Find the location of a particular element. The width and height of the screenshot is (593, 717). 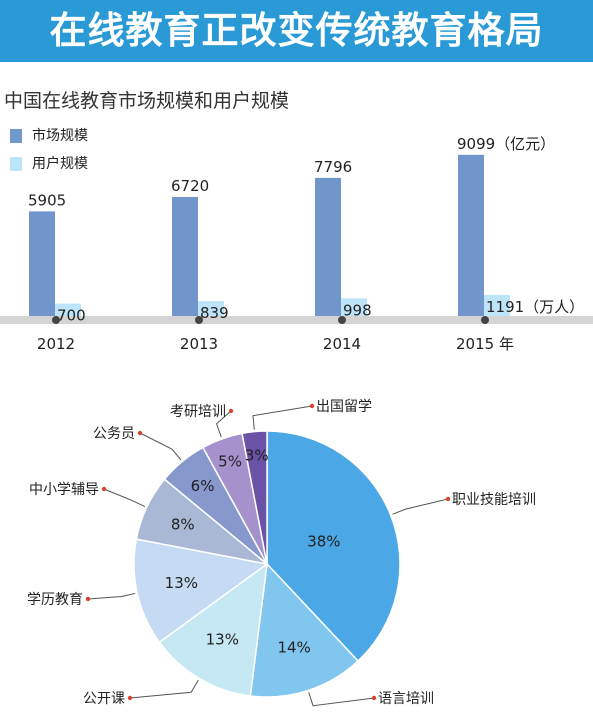

legend-swatch-users is located at coordinates (16, 164).